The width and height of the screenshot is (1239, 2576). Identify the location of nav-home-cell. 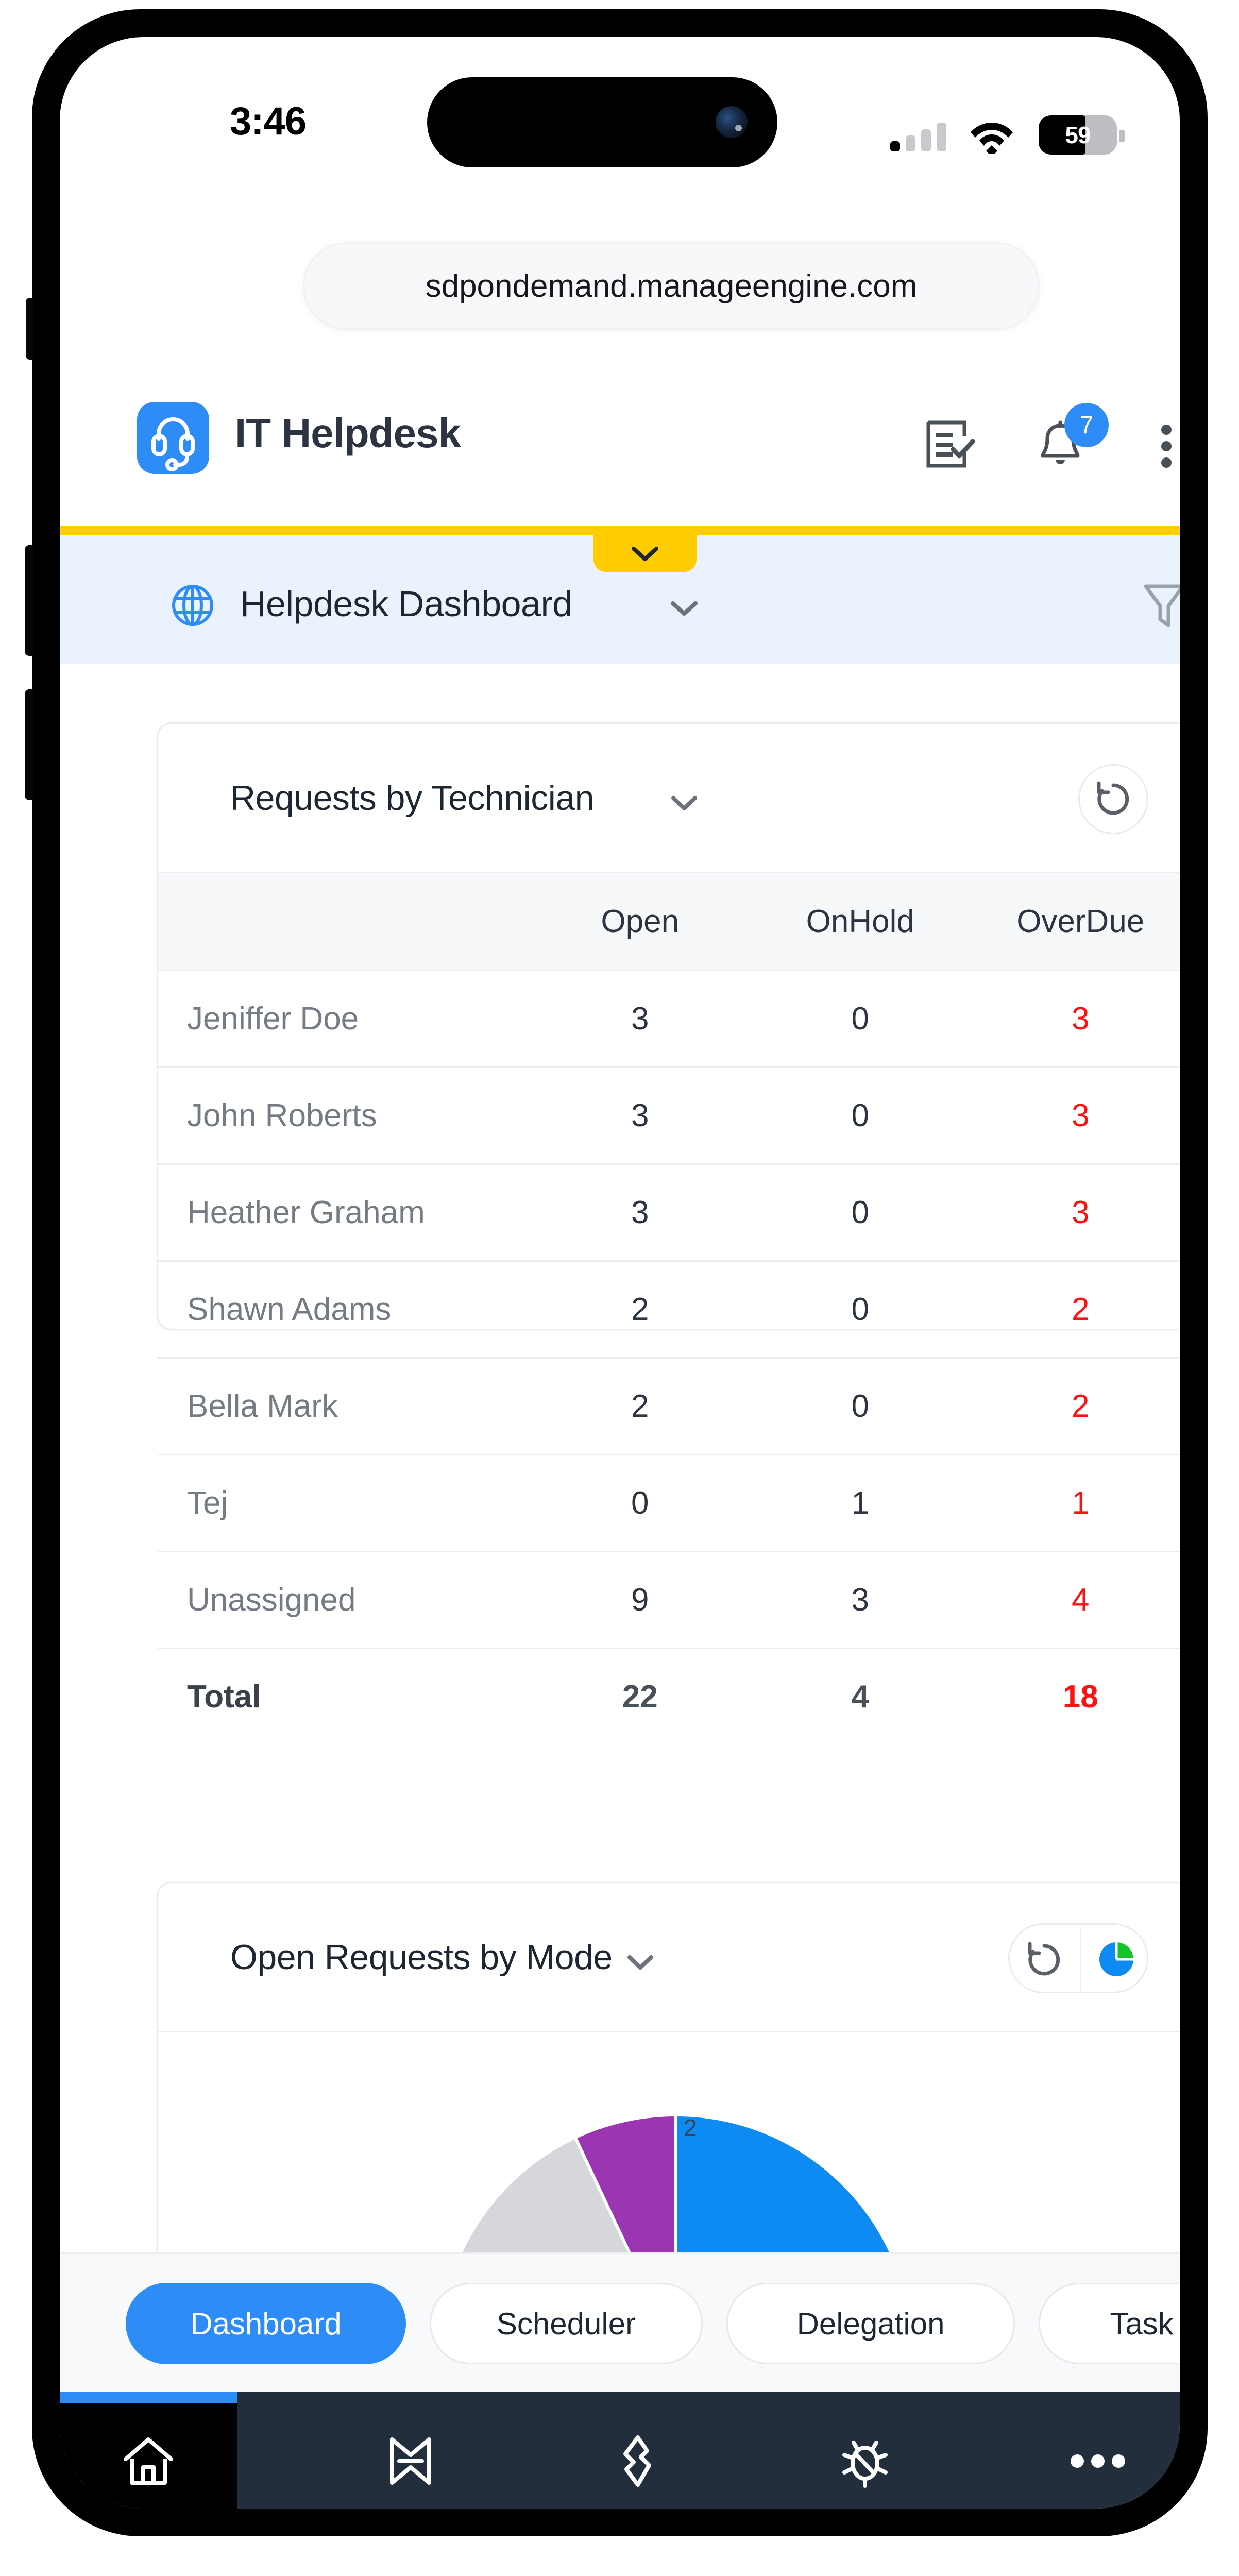
(148, 2456).